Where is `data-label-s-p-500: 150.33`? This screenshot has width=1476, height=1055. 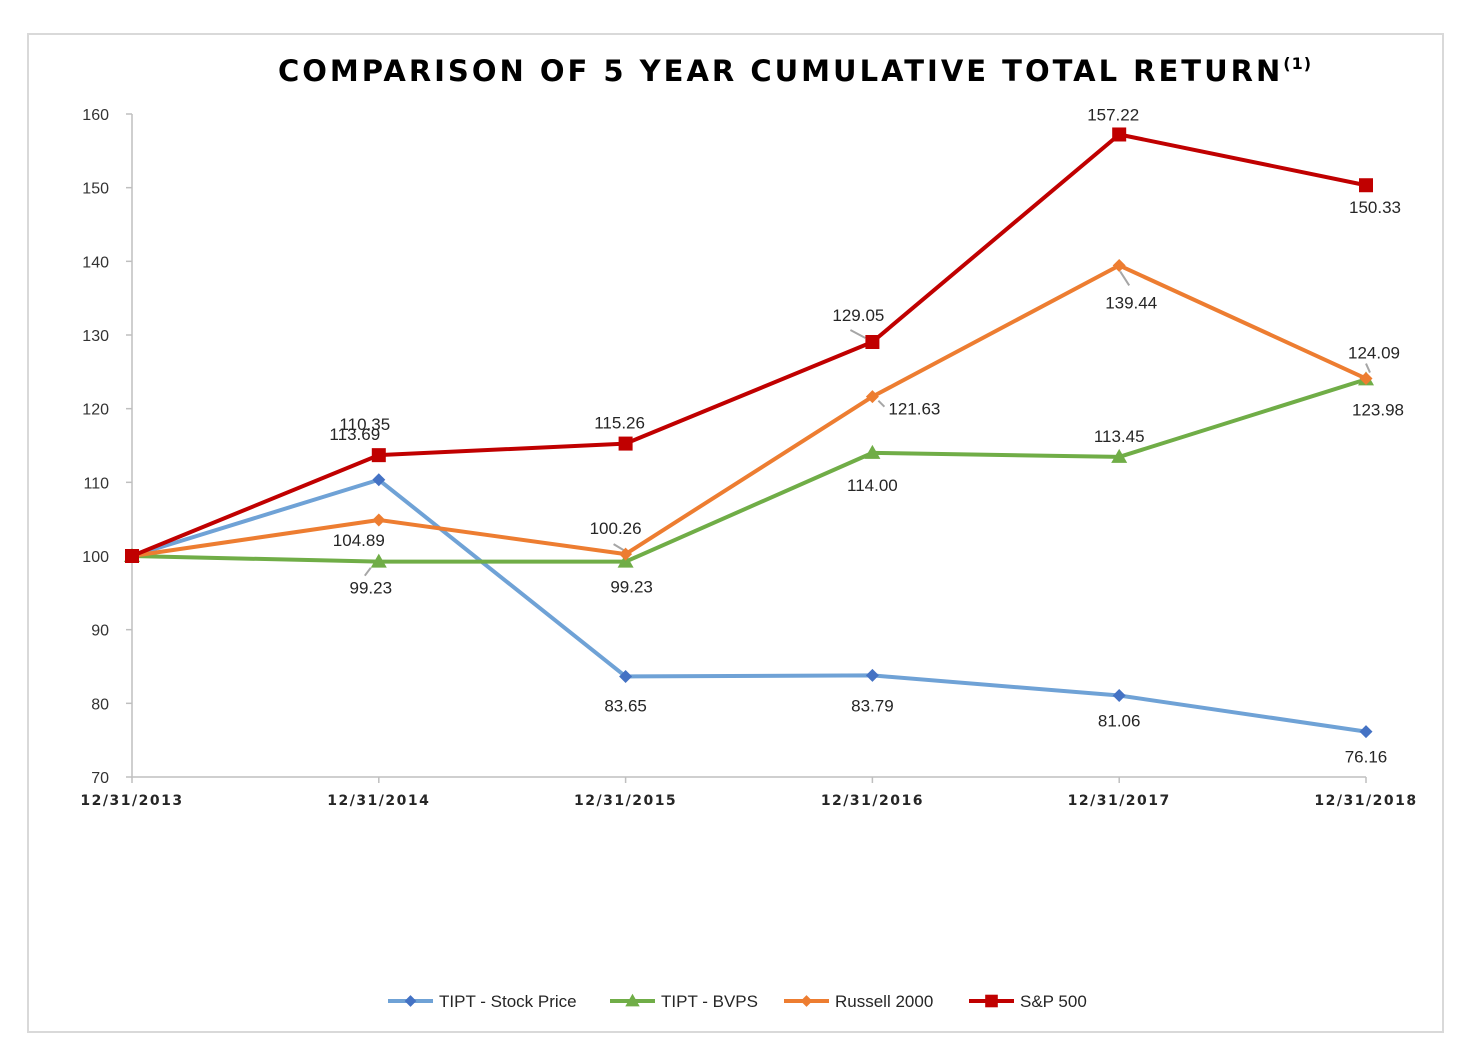 data-label-s-p-500: 150.33 is located at coordinates (1375, 207).